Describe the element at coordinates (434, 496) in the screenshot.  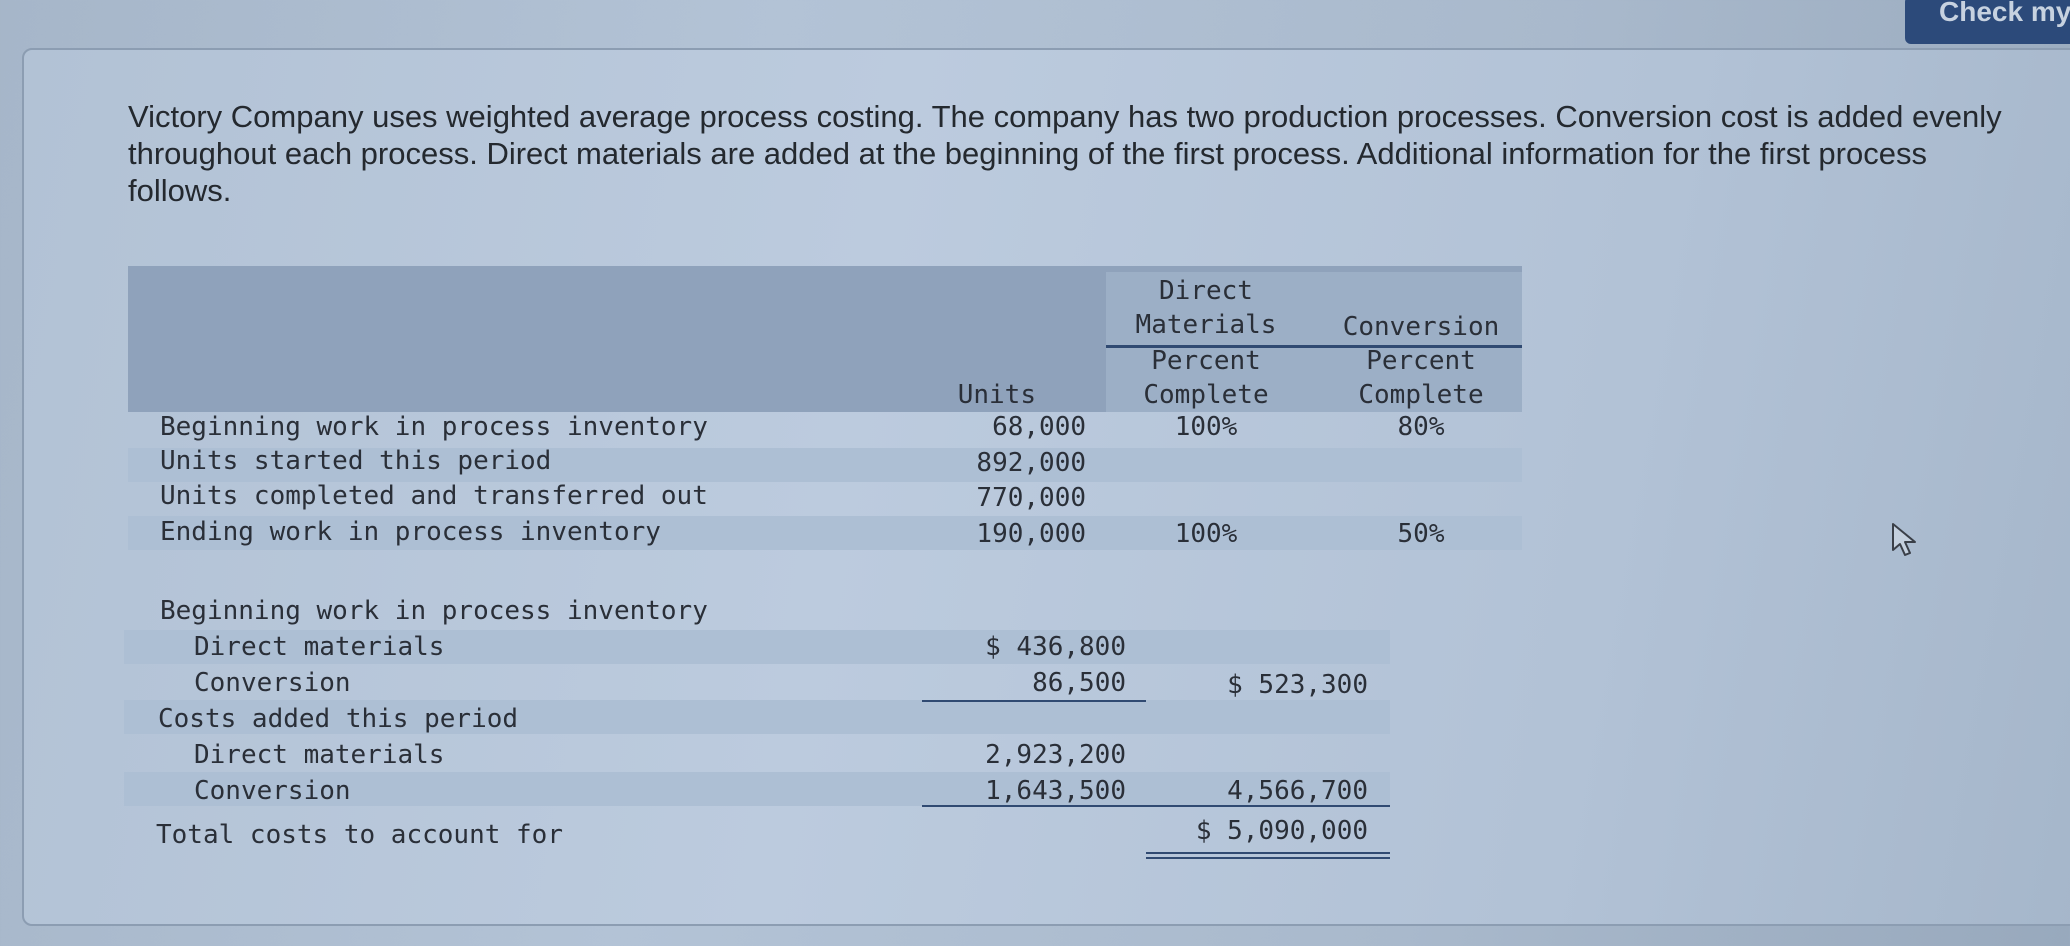
I see `row-label: Units completed and transferred out` at that location.